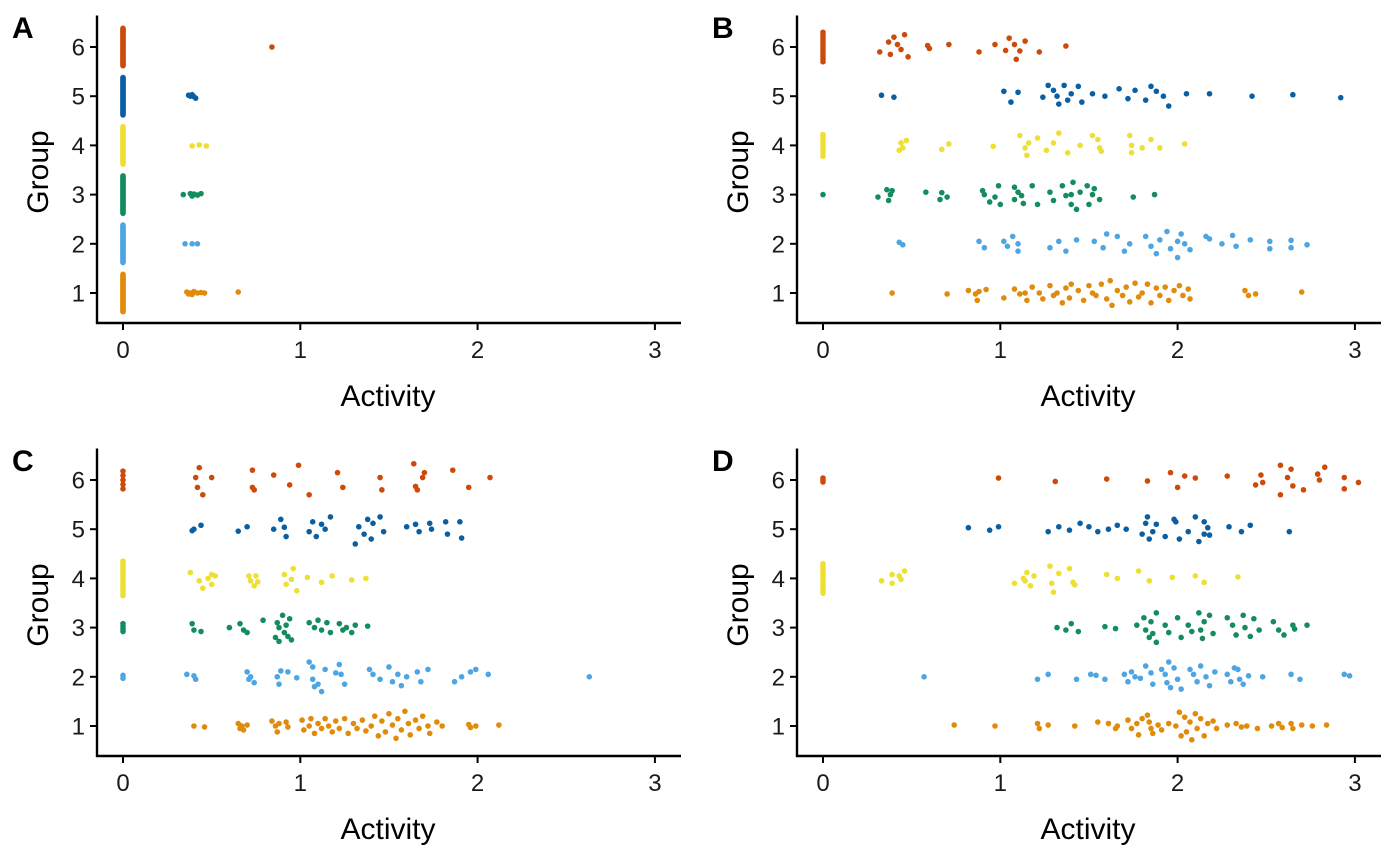 The height and width of the screenshot is (865, 1400). I want to click on y-tick-label: 4, so click(78, 146).